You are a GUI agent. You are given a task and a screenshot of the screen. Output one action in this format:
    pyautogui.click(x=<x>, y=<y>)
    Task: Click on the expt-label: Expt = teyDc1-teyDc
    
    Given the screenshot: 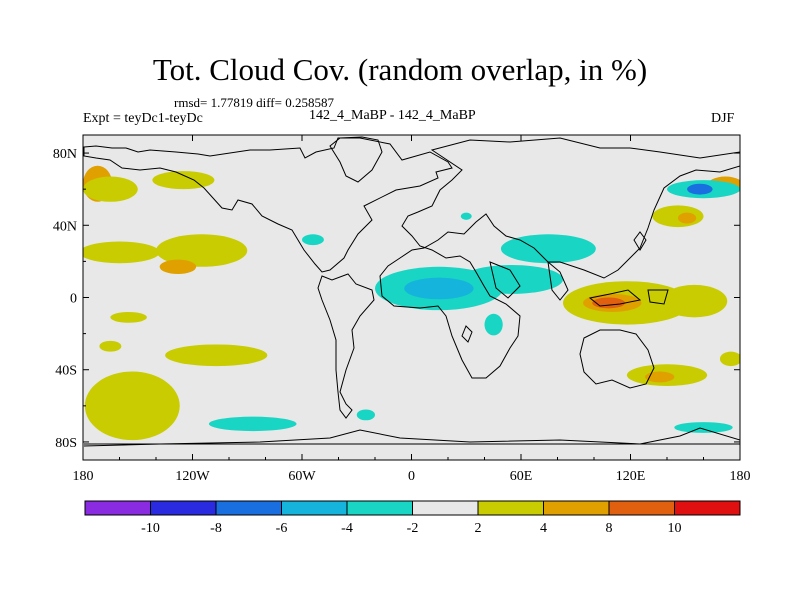 What is the action you would take?
    pyautogui.click(x=143, y=118)
    